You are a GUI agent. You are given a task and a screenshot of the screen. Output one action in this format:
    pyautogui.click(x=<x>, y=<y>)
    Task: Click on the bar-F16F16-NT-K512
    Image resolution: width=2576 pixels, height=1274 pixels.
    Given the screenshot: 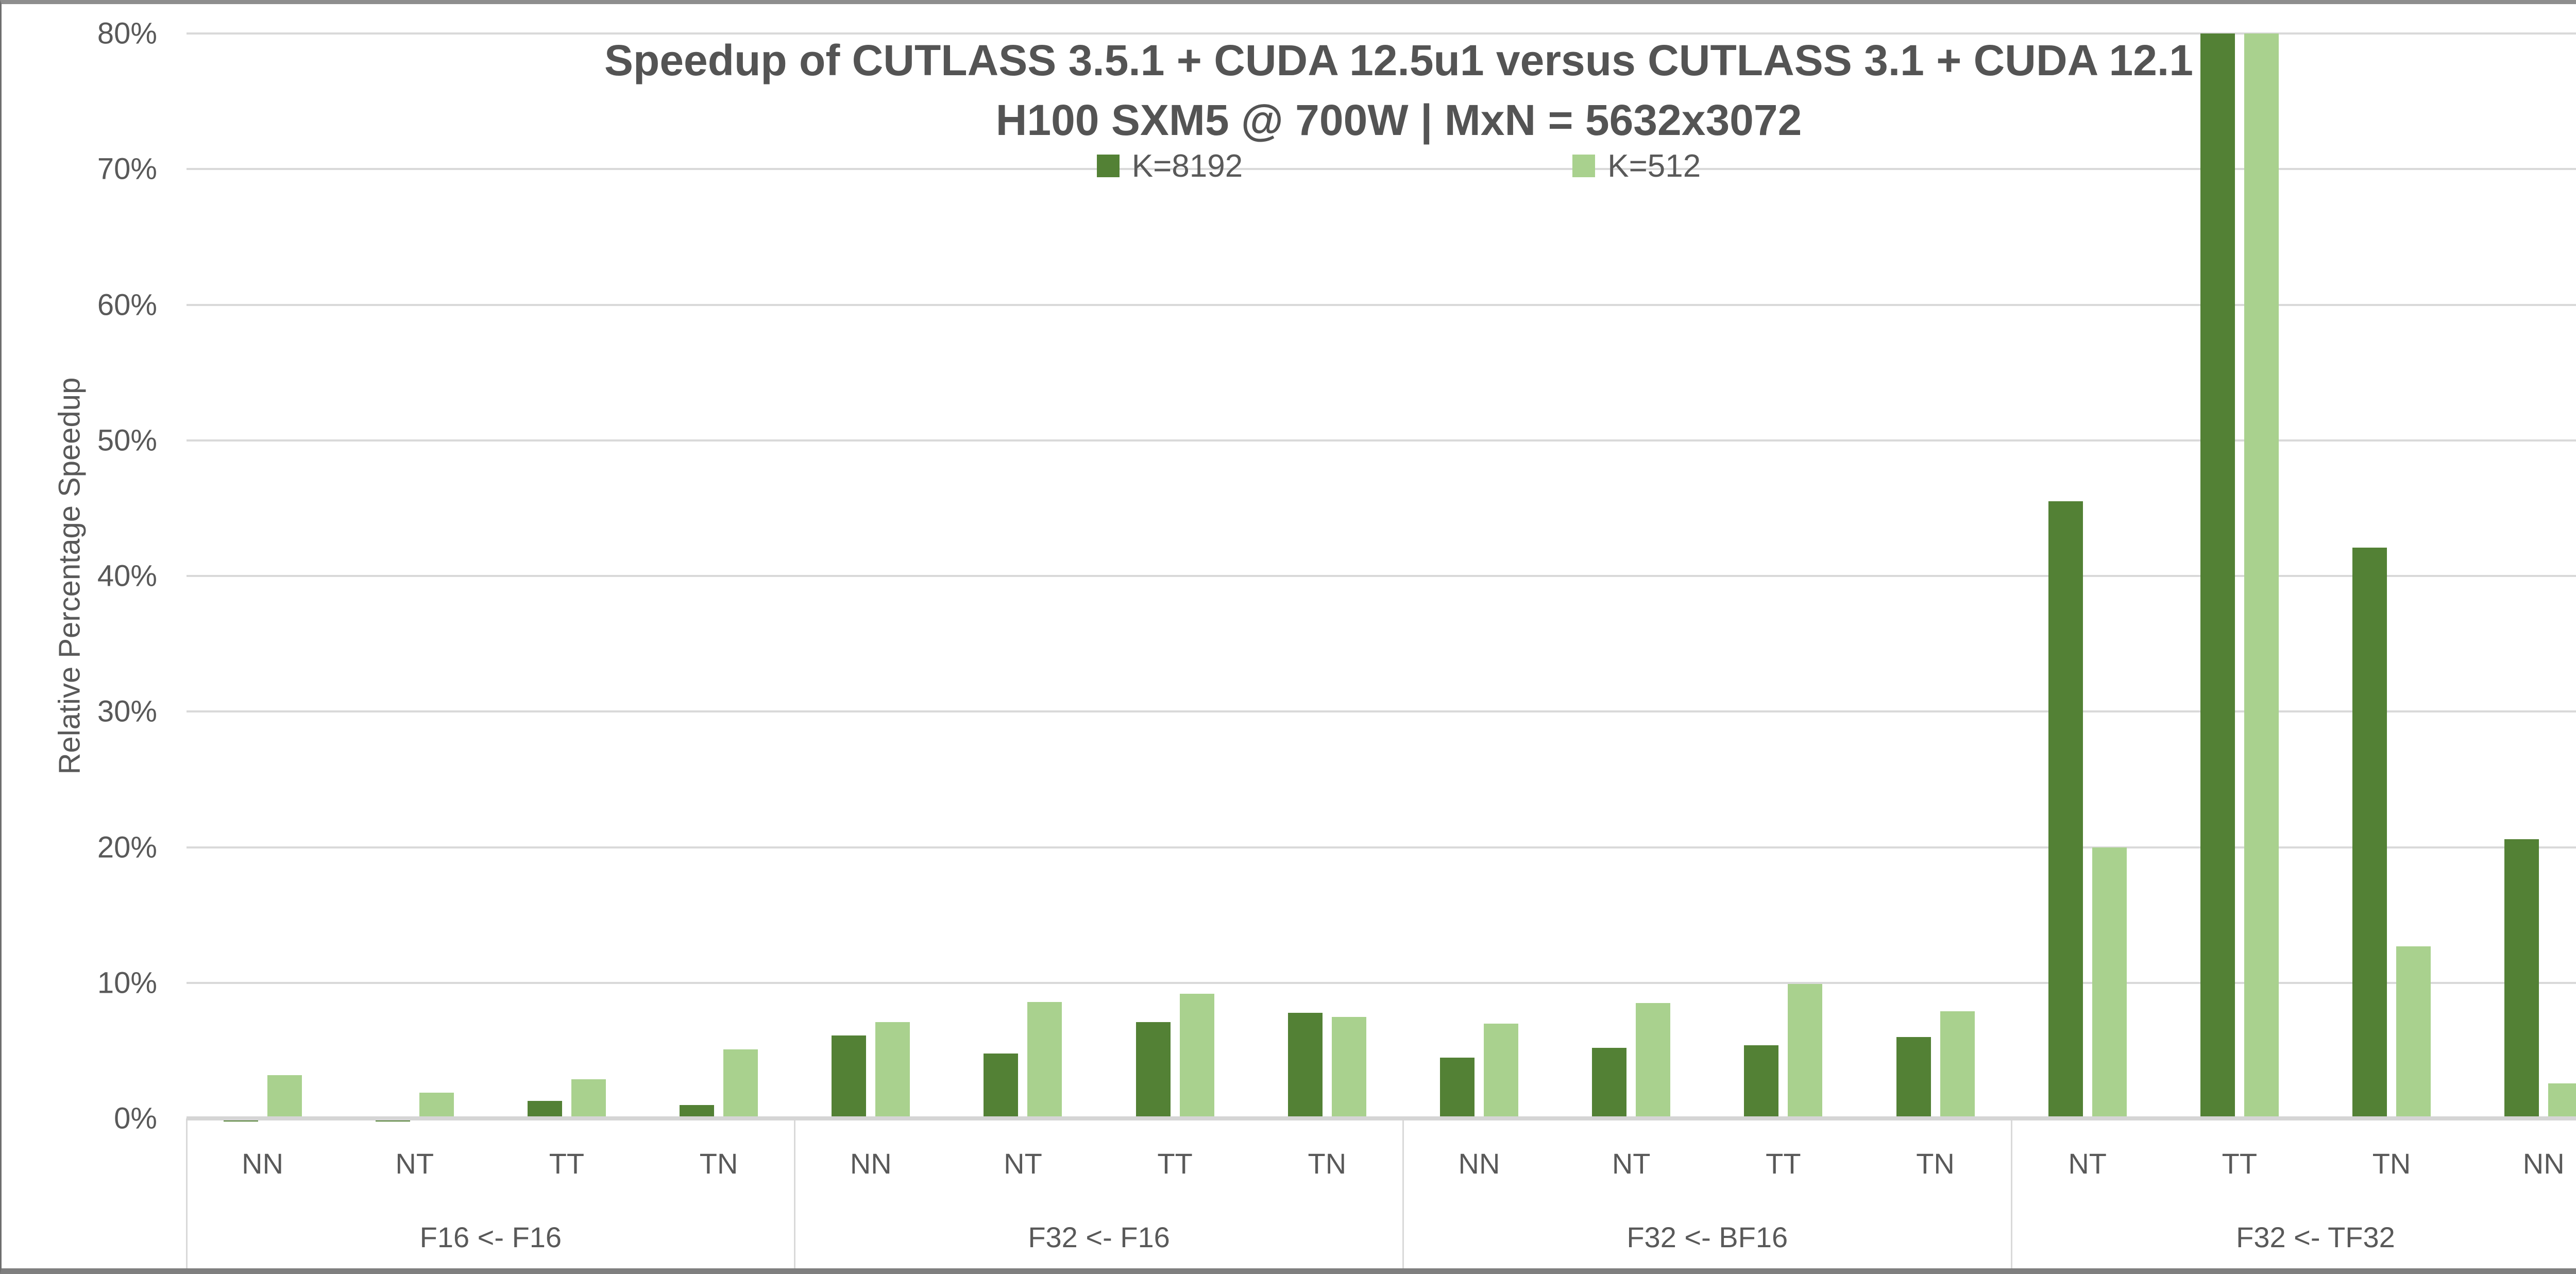 What is the action you would take?
    pyautogui.click(x=436, y=1104)
    